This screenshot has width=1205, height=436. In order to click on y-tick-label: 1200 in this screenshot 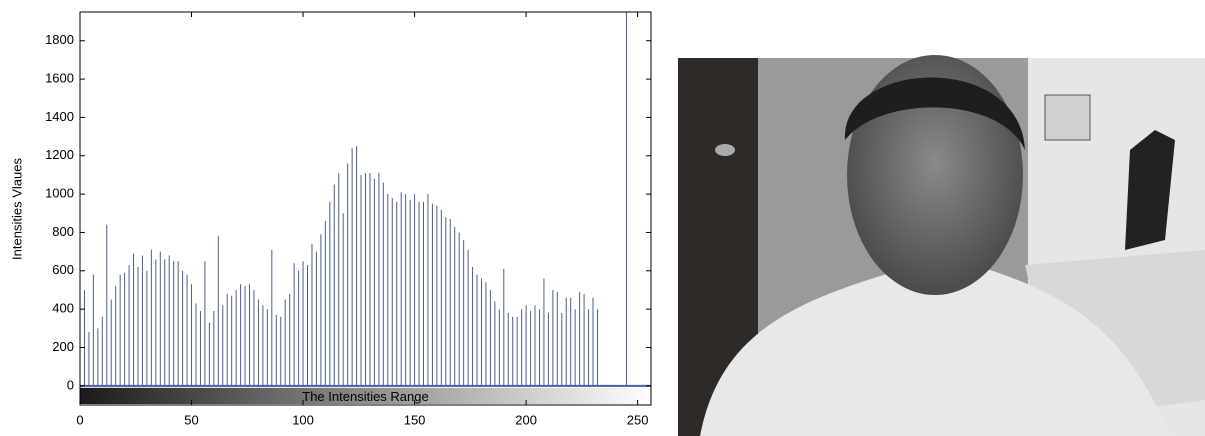, I will do `click(59, 154)`.